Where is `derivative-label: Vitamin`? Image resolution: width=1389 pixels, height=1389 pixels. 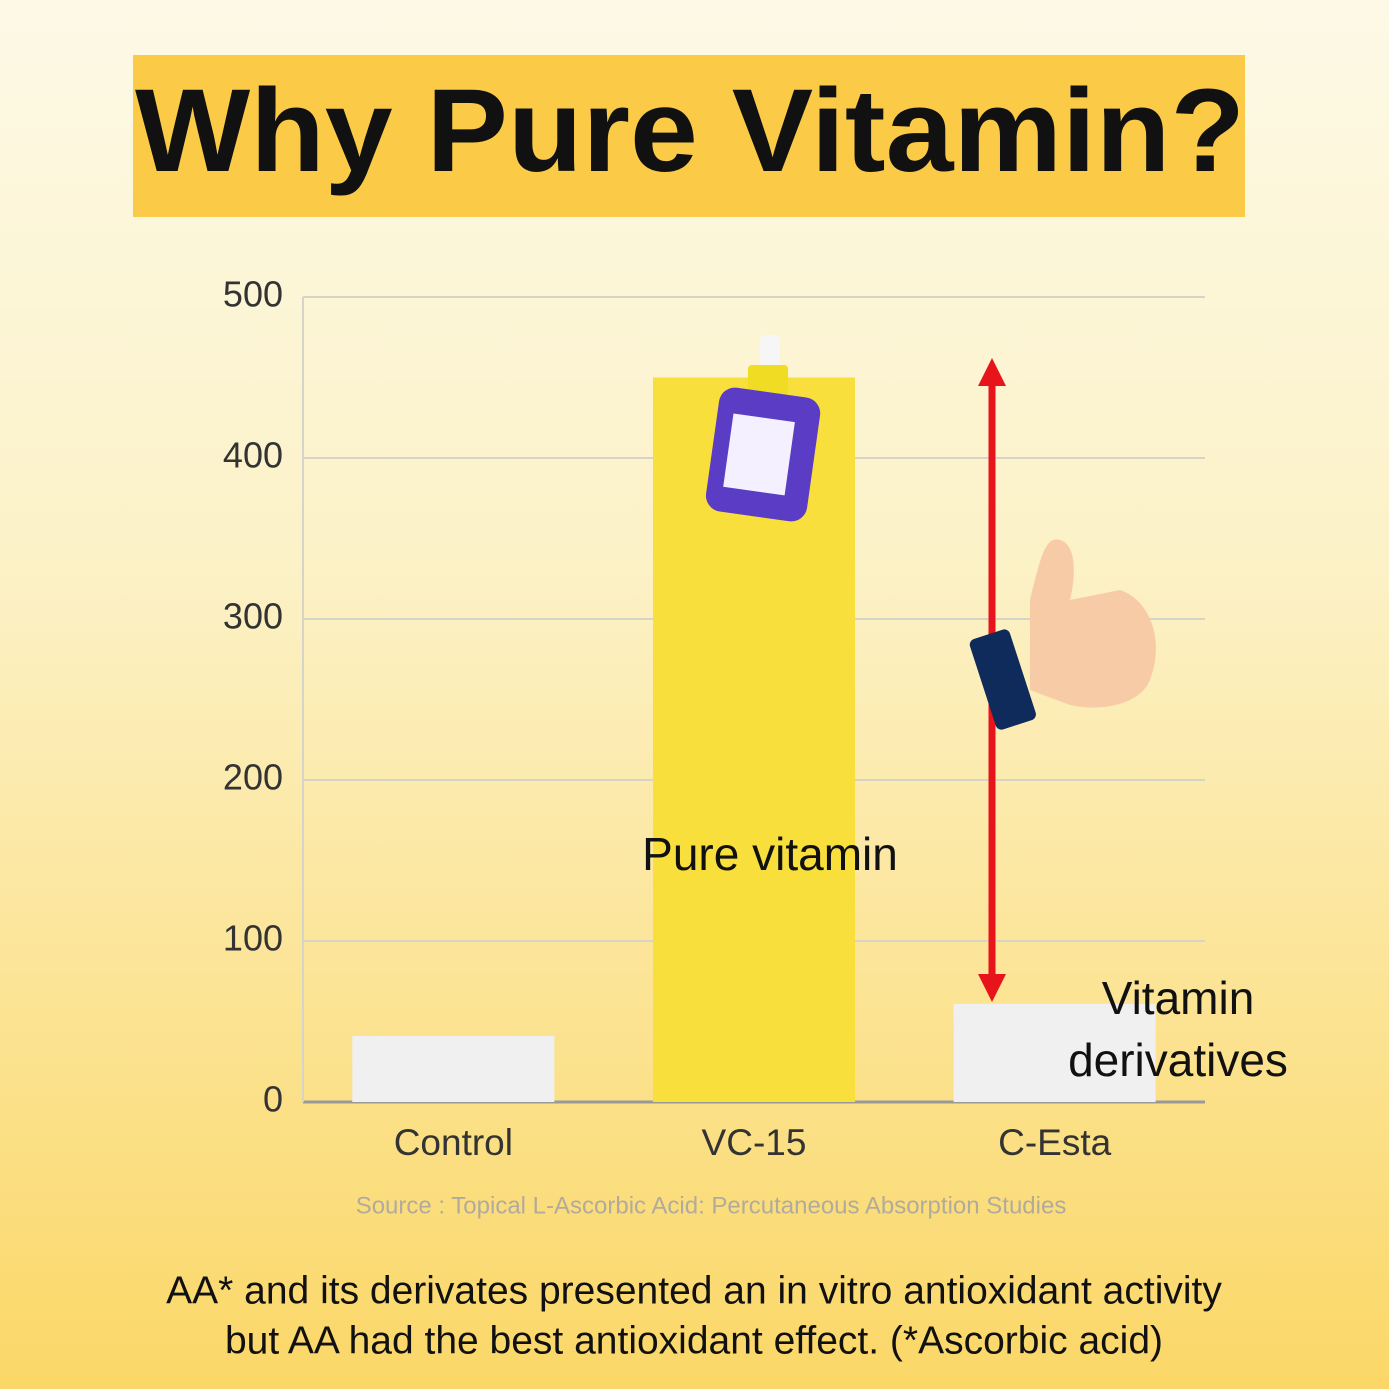 derivative-label: Vitamin is located at coordinates (1178, 998).